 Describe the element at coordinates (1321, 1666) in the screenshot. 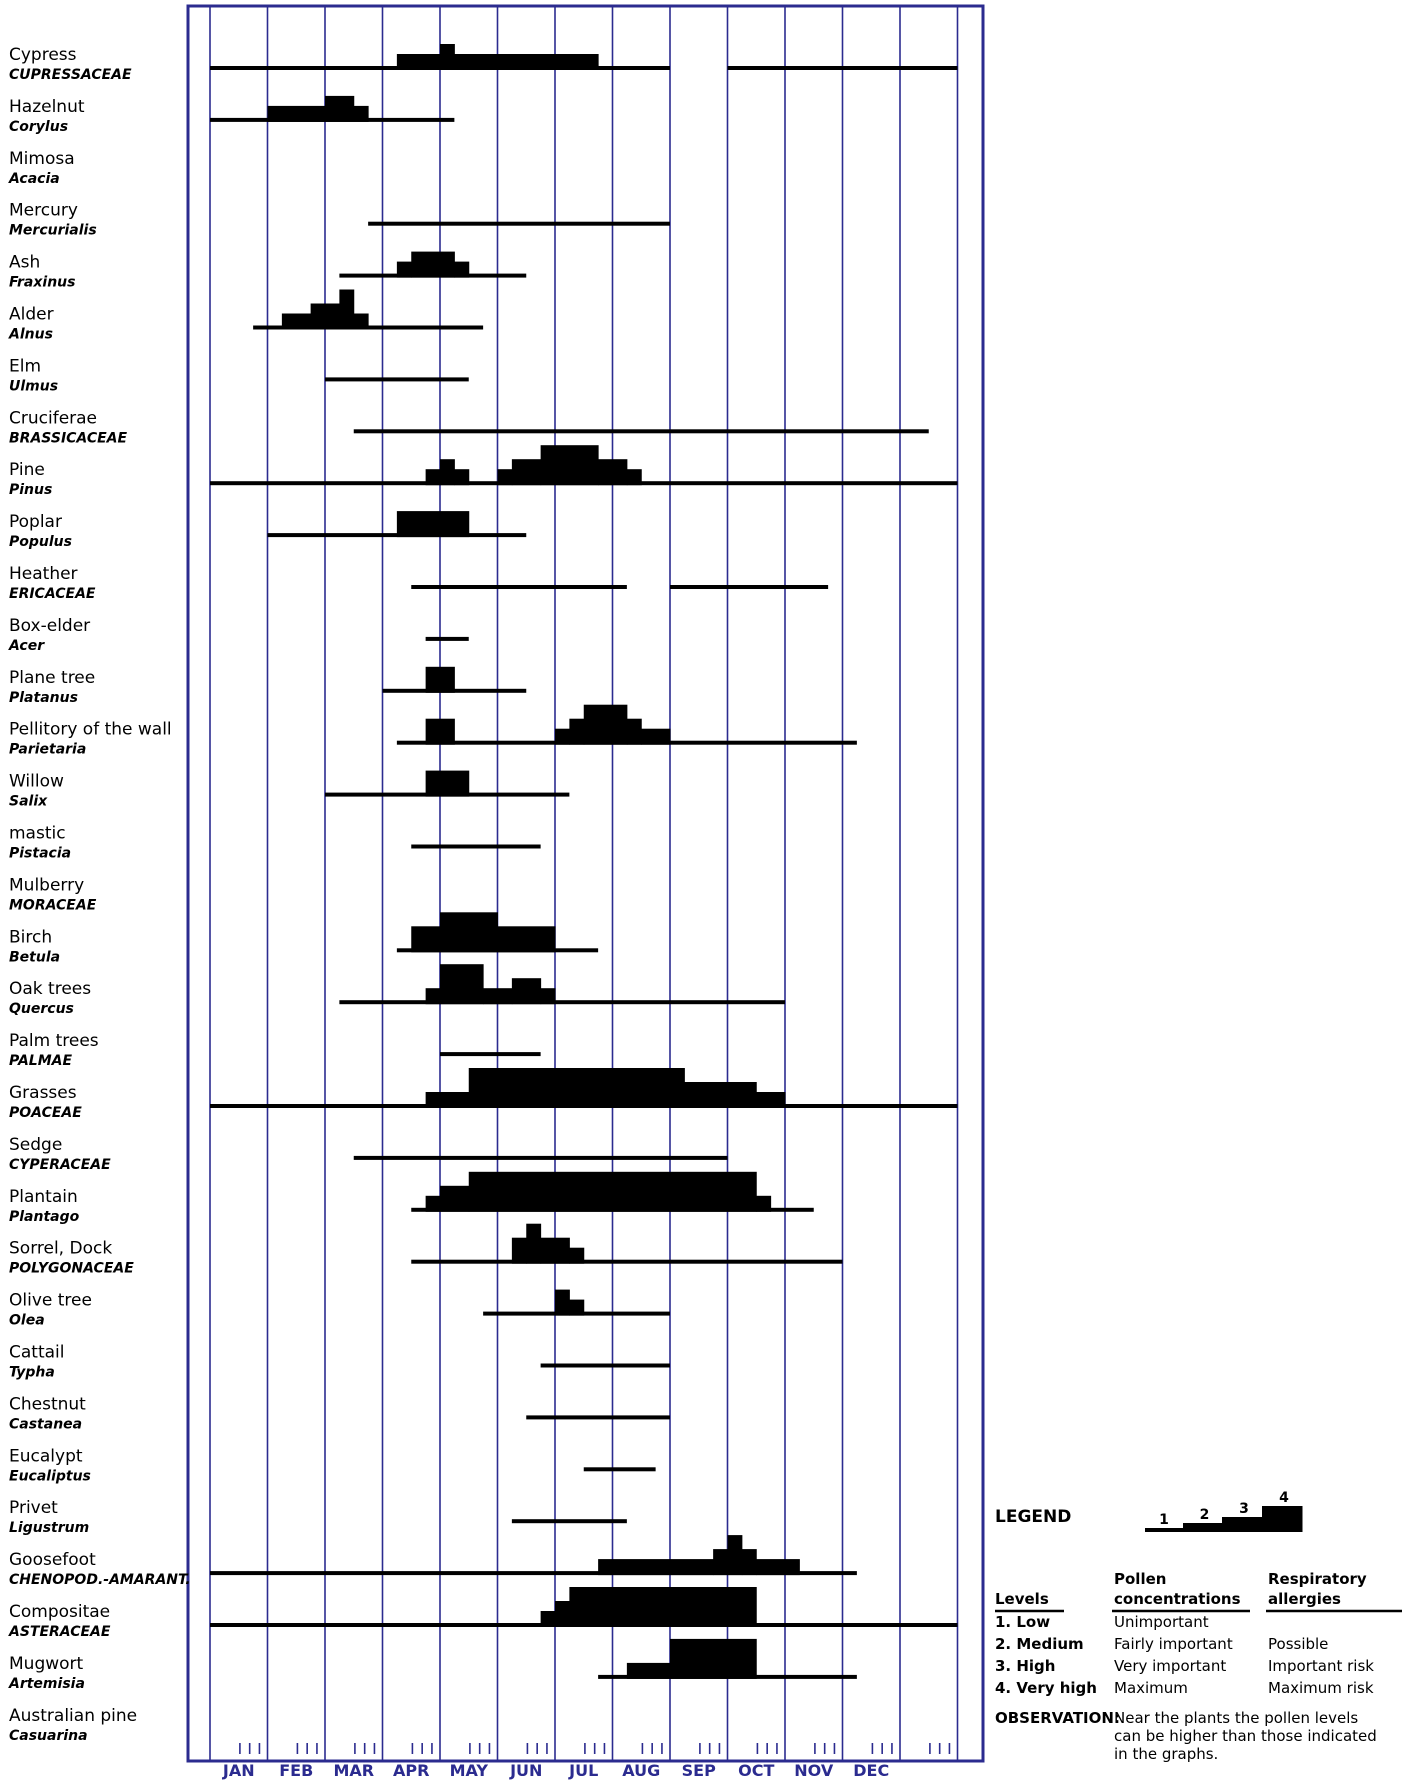

I see `legend-allergy: Important risk` at that location.